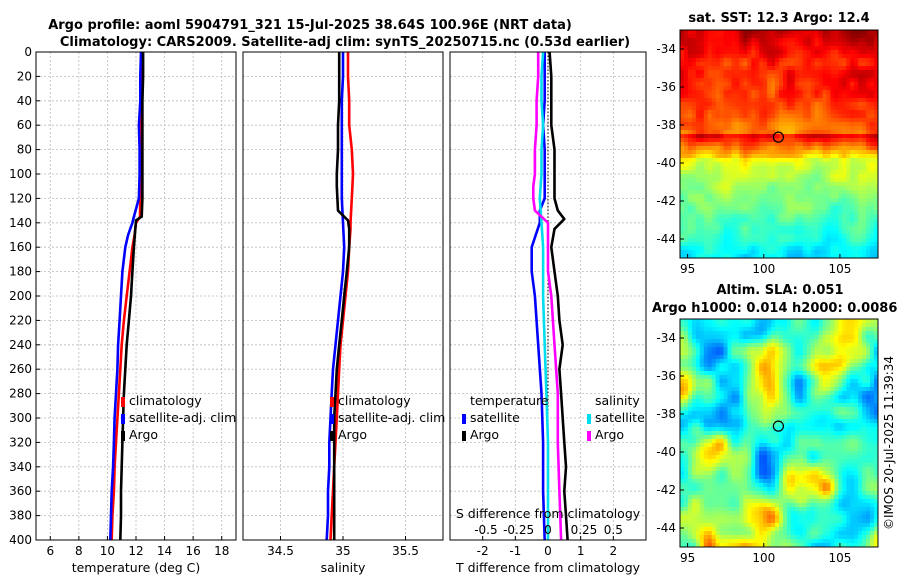 Image resolution: width=900 pixels, height=580 pixels. I want to click on x-tick-label: 35.5, so click(405, 551).